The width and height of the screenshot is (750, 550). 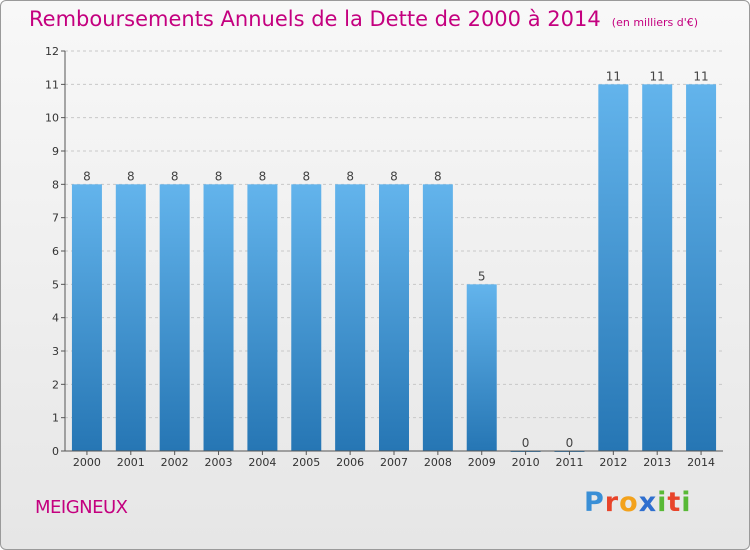 What do you see at coordinates (55, 318) in the screenshot?
I see `y-tick-label: 4` at bounding box center [55, 318].